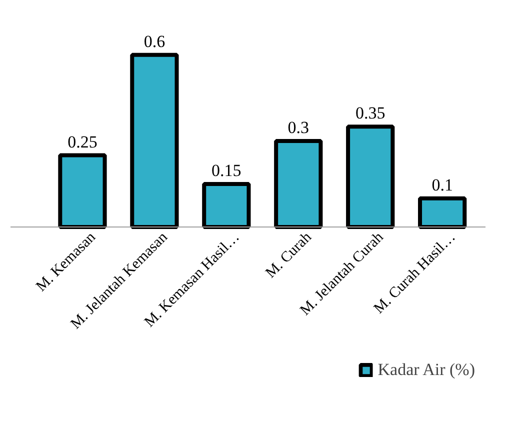 The image size is (513, 424). What do you see at coordinates (227, 170) in the screenshot?
I see `data-label: 0.15` at bounding box center [227, 170].